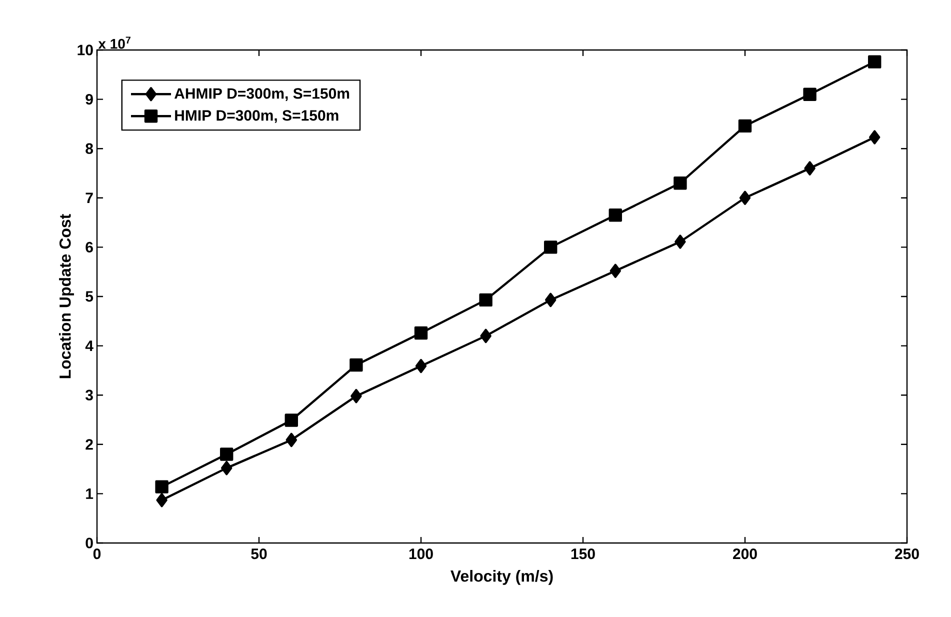  Describe the element at coordinates (90, 493) in the screenshot. I see `y-tick-label: 1` at that location.